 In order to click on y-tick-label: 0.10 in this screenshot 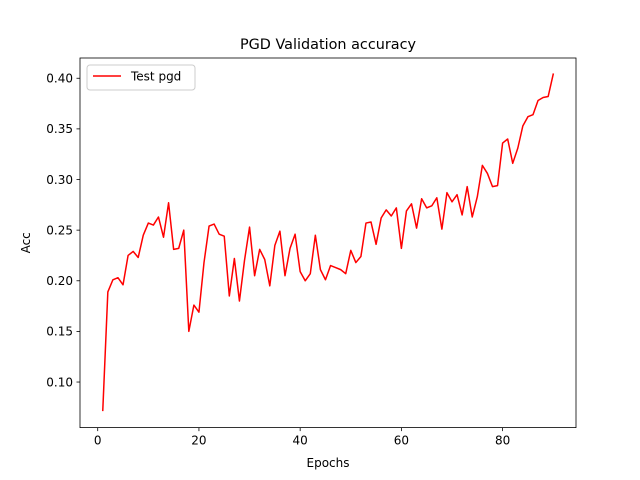, I will do `click(59, 382)`.